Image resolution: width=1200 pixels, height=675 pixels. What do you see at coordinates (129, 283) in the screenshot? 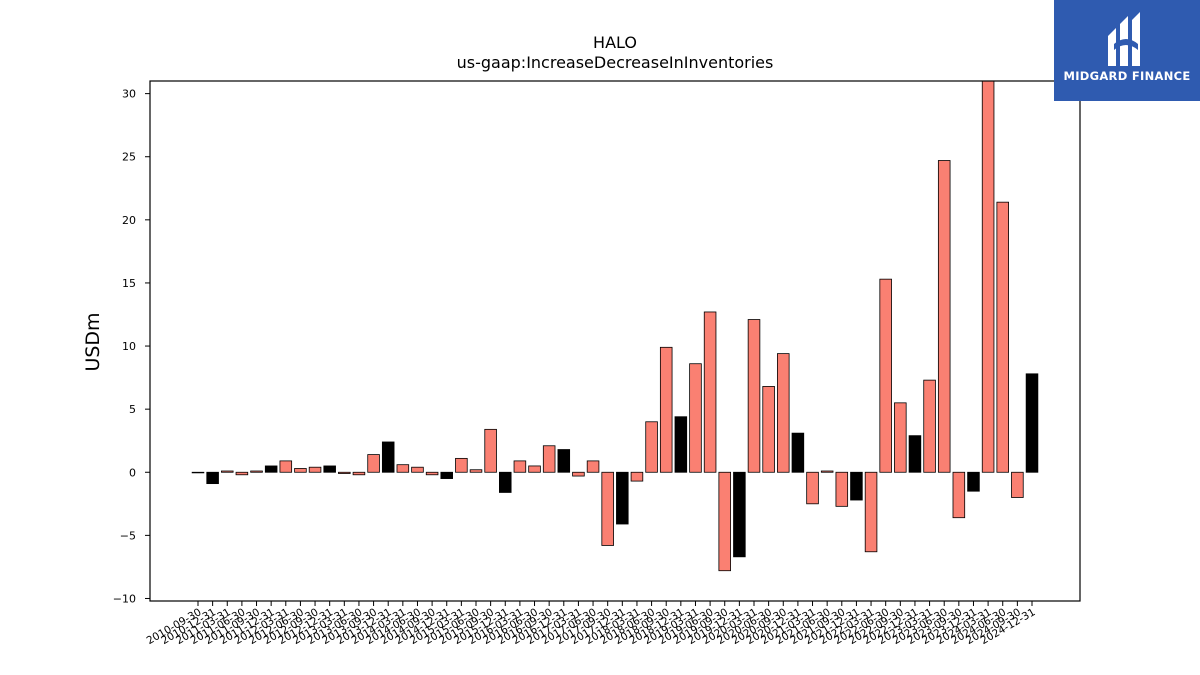
I see `y-tick-label: 15` at bounding box center [129, 283].